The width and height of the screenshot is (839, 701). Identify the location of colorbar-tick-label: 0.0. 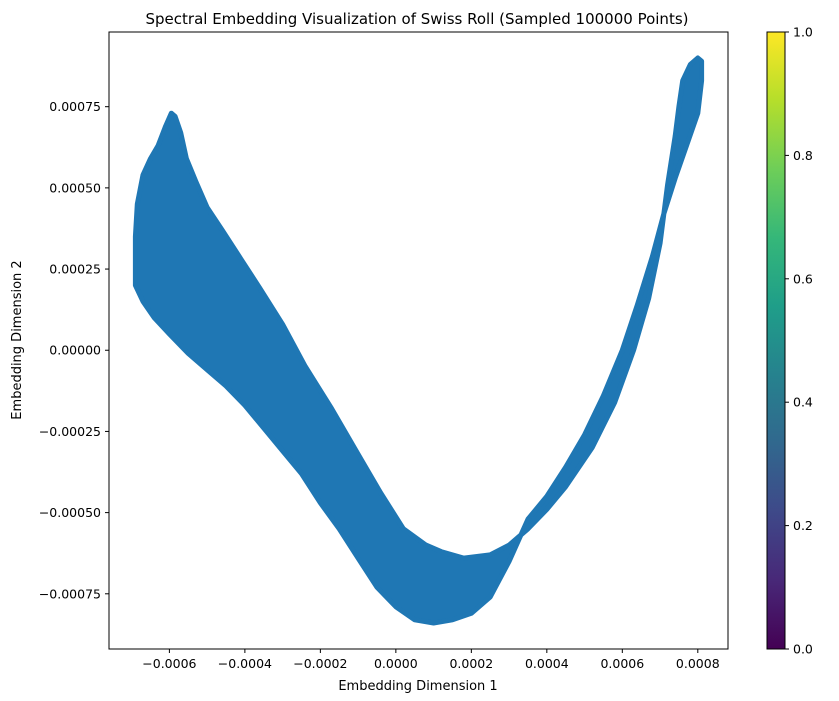
(803, 649).